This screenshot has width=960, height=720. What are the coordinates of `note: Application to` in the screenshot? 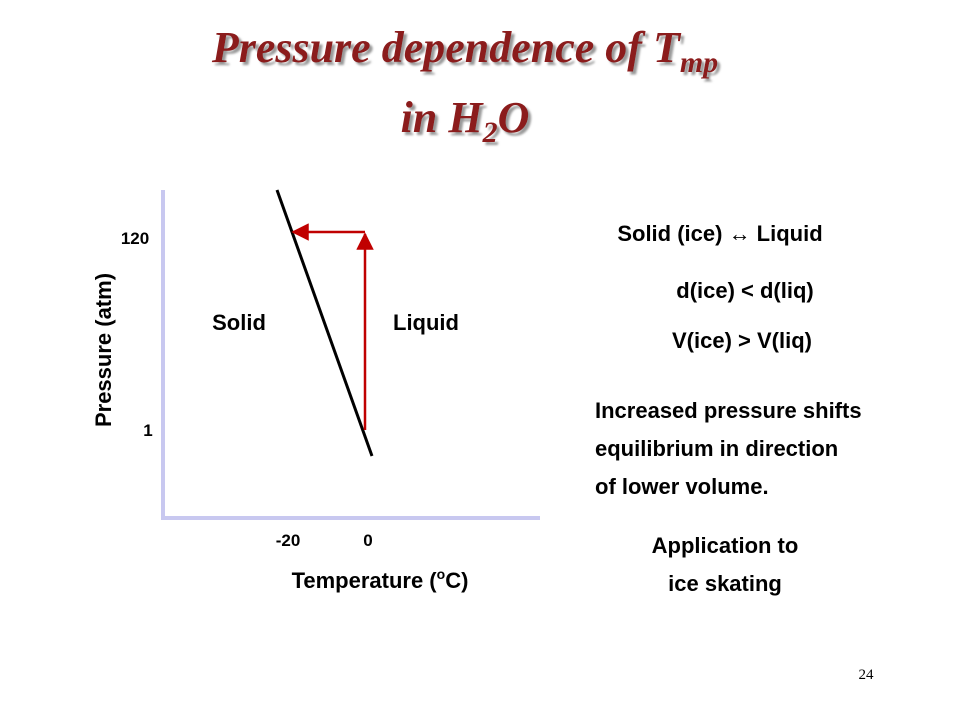 It's located at (725, 545).